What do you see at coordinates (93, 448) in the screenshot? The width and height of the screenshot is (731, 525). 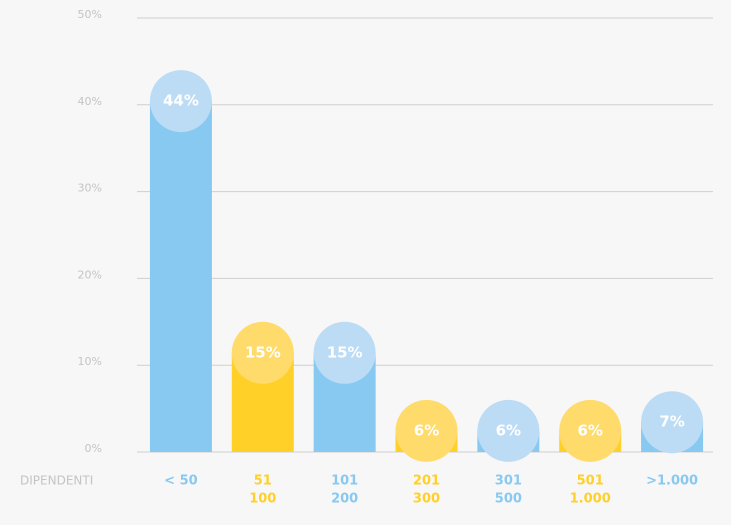 I see `y-tick-label: 0%` at bounding box center [93, 448].